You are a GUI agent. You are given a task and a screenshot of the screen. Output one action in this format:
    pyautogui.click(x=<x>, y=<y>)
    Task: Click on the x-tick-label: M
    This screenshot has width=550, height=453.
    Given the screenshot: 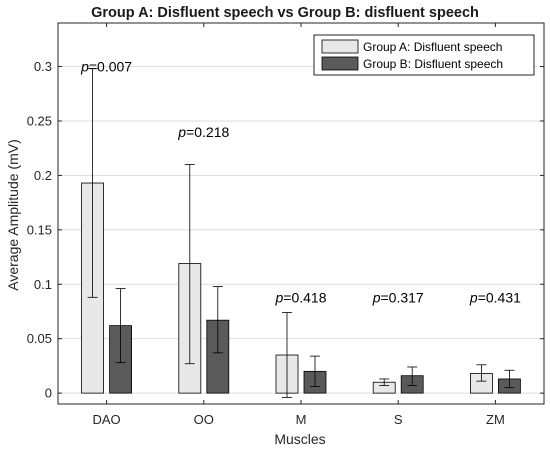 What is the action you would take?
    pyautogui.click(x=301, y=419)
    